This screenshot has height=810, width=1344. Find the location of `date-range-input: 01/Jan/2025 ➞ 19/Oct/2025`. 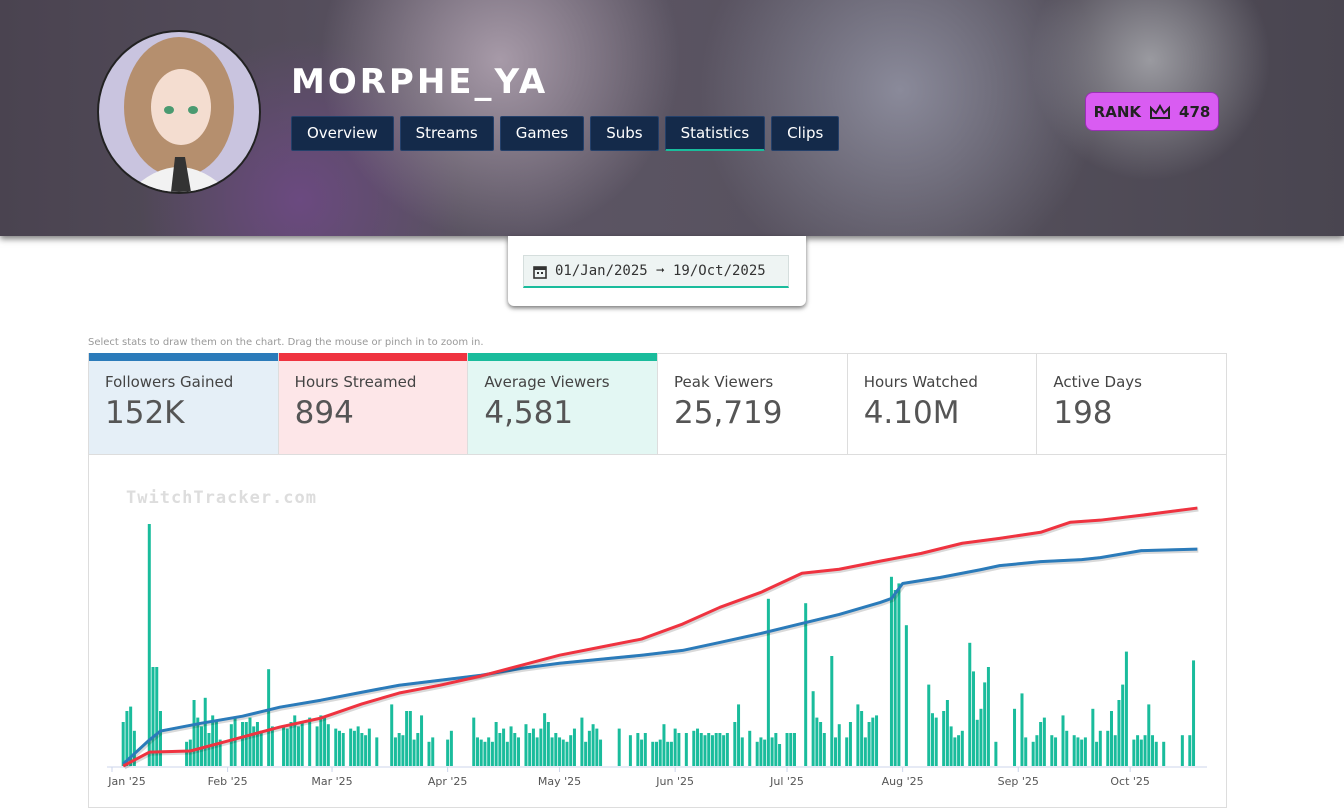

date-range-input: 01/Jan/2025 ➞ 19/Oct/2025 is located at coordinates (656, 271).